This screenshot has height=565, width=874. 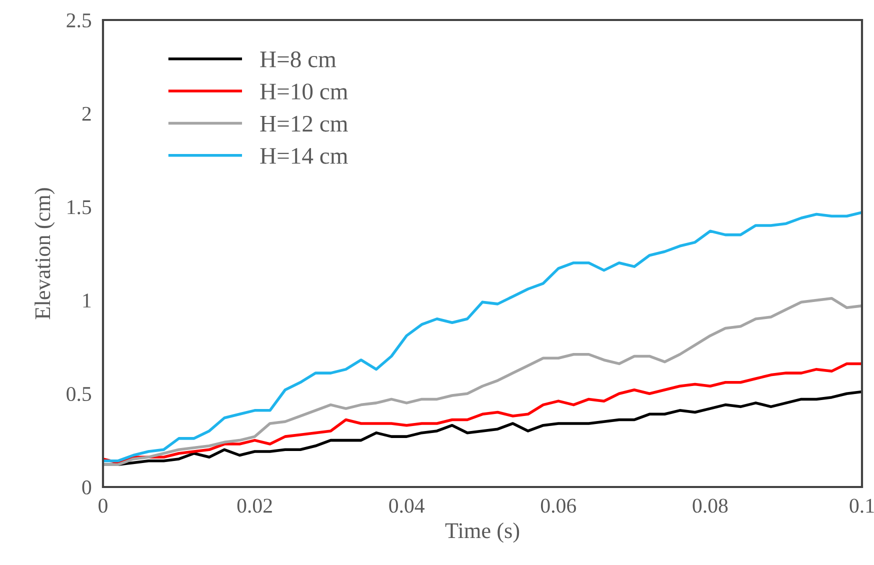 What do you see at coordinates (103, 505) in the screenshot?
I see `x-tick-label: 0` at bounding box center [103, 505].